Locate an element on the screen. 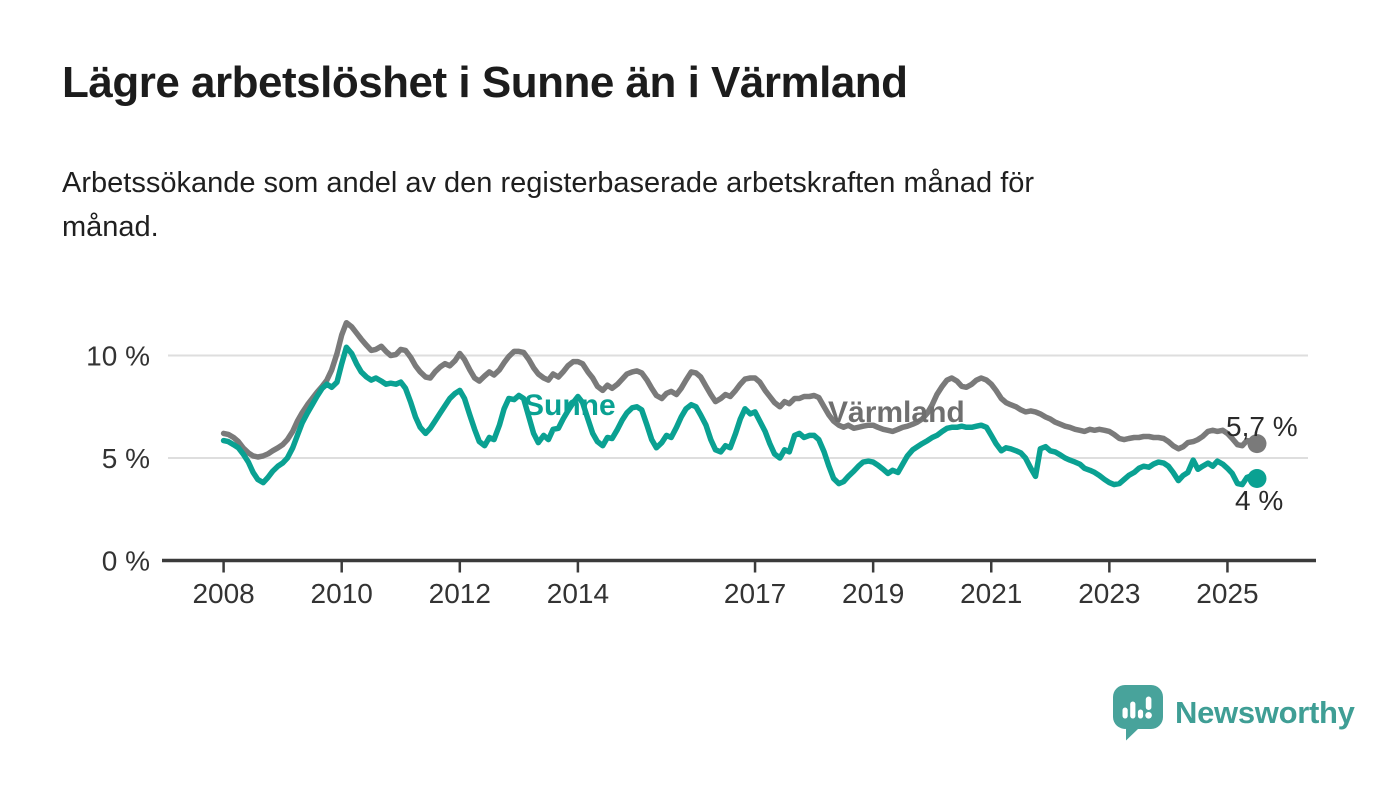  x-tick-label-2010: 2010 is located at coordinates (342, 593).